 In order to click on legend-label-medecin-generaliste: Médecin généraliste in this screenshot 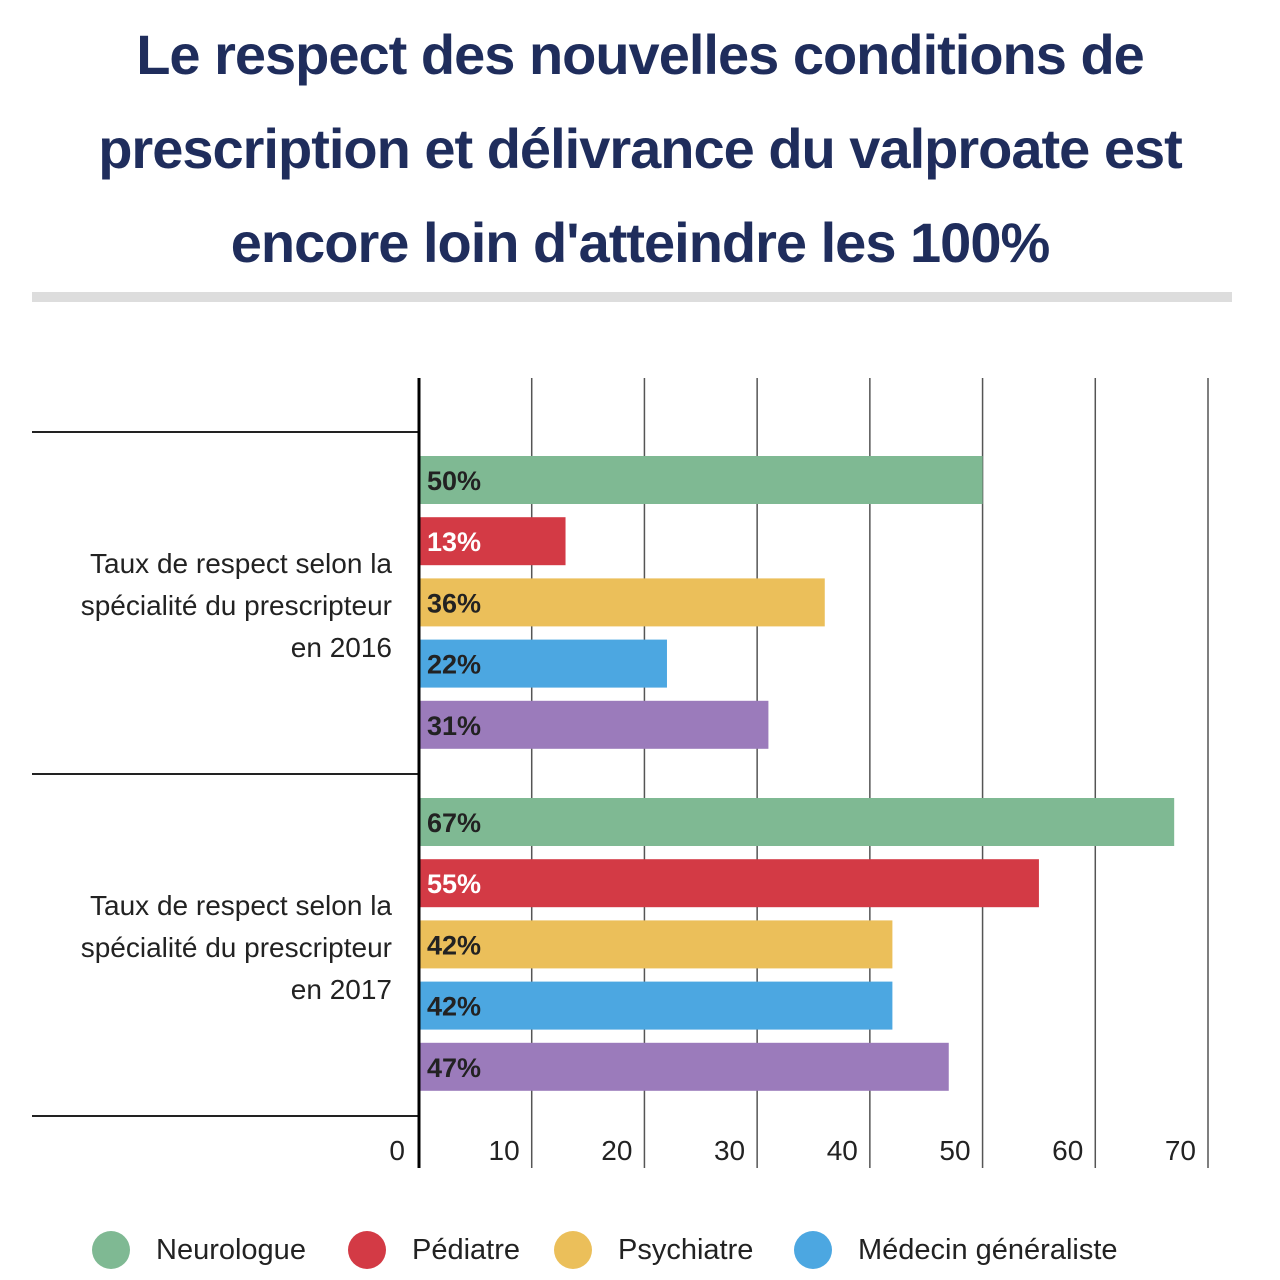, I will do `click(988, 1249)`.